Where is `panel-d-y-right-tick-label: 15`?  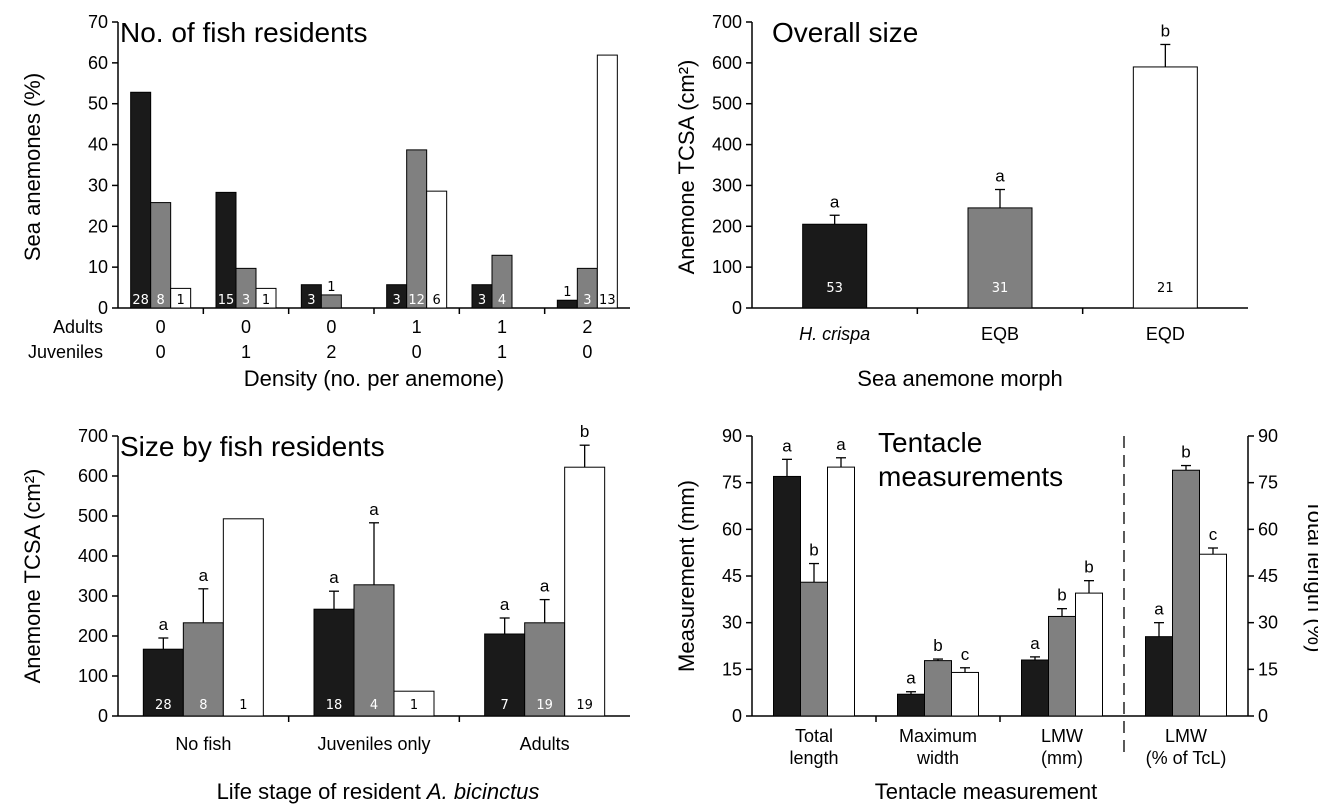 panel-d-y-right-tick-label: 15 is located at coordinates (1268, 669).